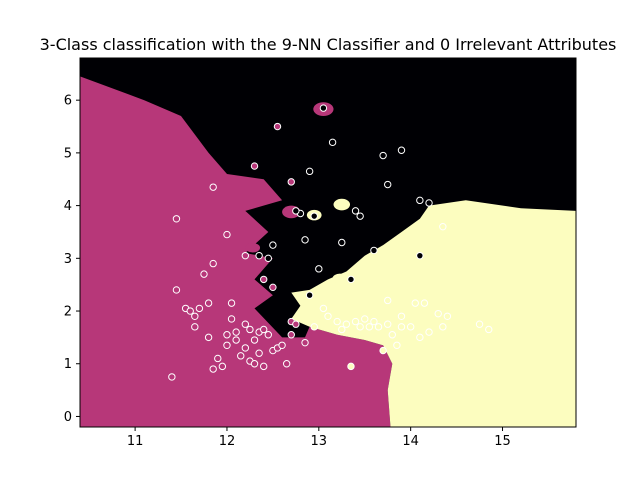 This screenshot has width=640, height=484. Describe the element at coordinates (68, 364) in the screenshot. I see `y-tick-label: 1` at that location.